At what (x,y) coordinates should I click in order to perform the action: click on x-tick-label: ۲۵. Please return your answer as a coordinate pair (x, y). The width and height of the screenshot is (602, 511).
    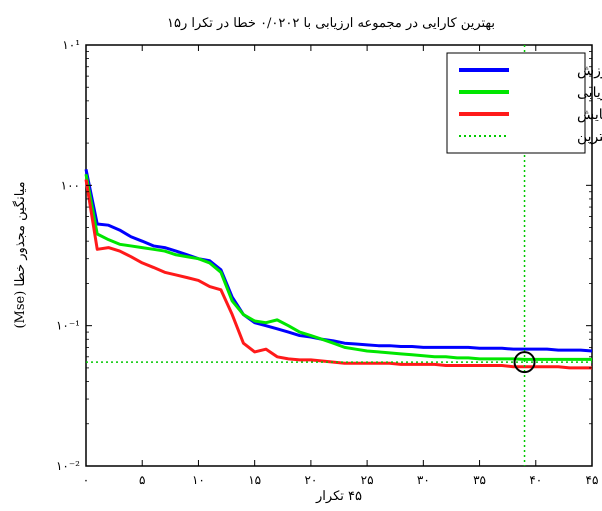
    Looking at the image, I should click on (367, 480).